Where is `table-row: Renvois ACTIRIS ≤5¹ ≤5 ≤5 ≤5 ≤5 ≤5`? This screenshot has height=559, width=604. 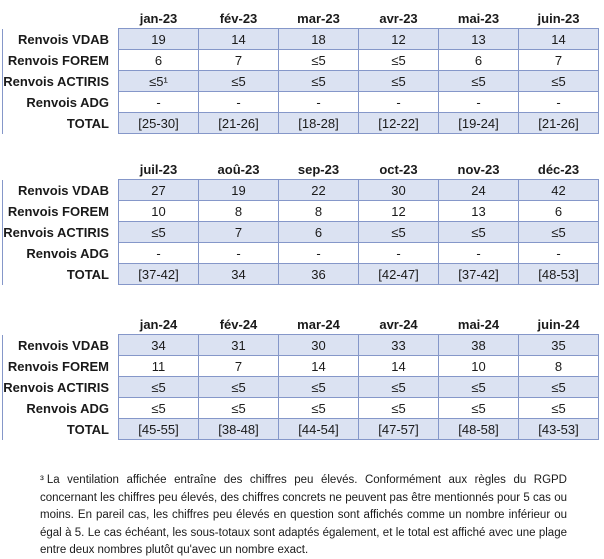 table-row: Renvois ACTIRIS ≤5¹ ≤5 ≤5 ≤5 ≤5 ≤5 is located at coordinates (300, 81).